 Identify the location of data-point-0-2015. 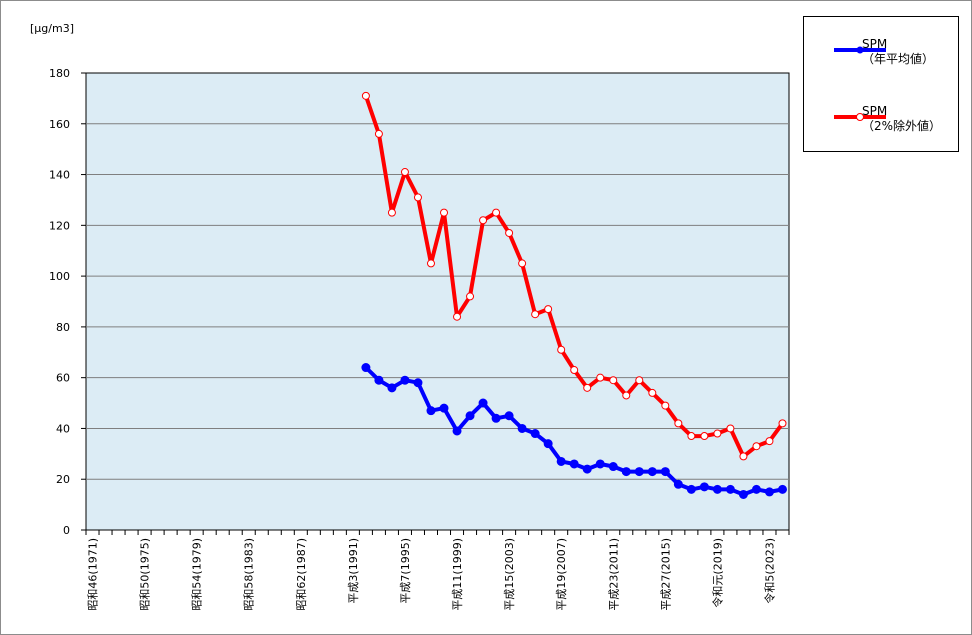
(665, 472).